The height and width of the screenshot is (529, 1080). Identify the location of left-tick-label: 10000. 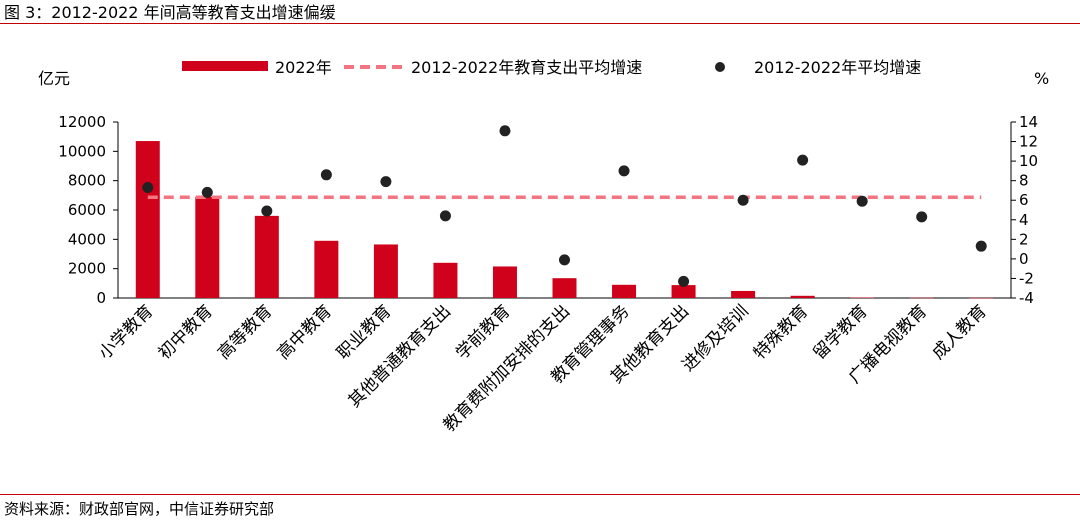
(82, 151).